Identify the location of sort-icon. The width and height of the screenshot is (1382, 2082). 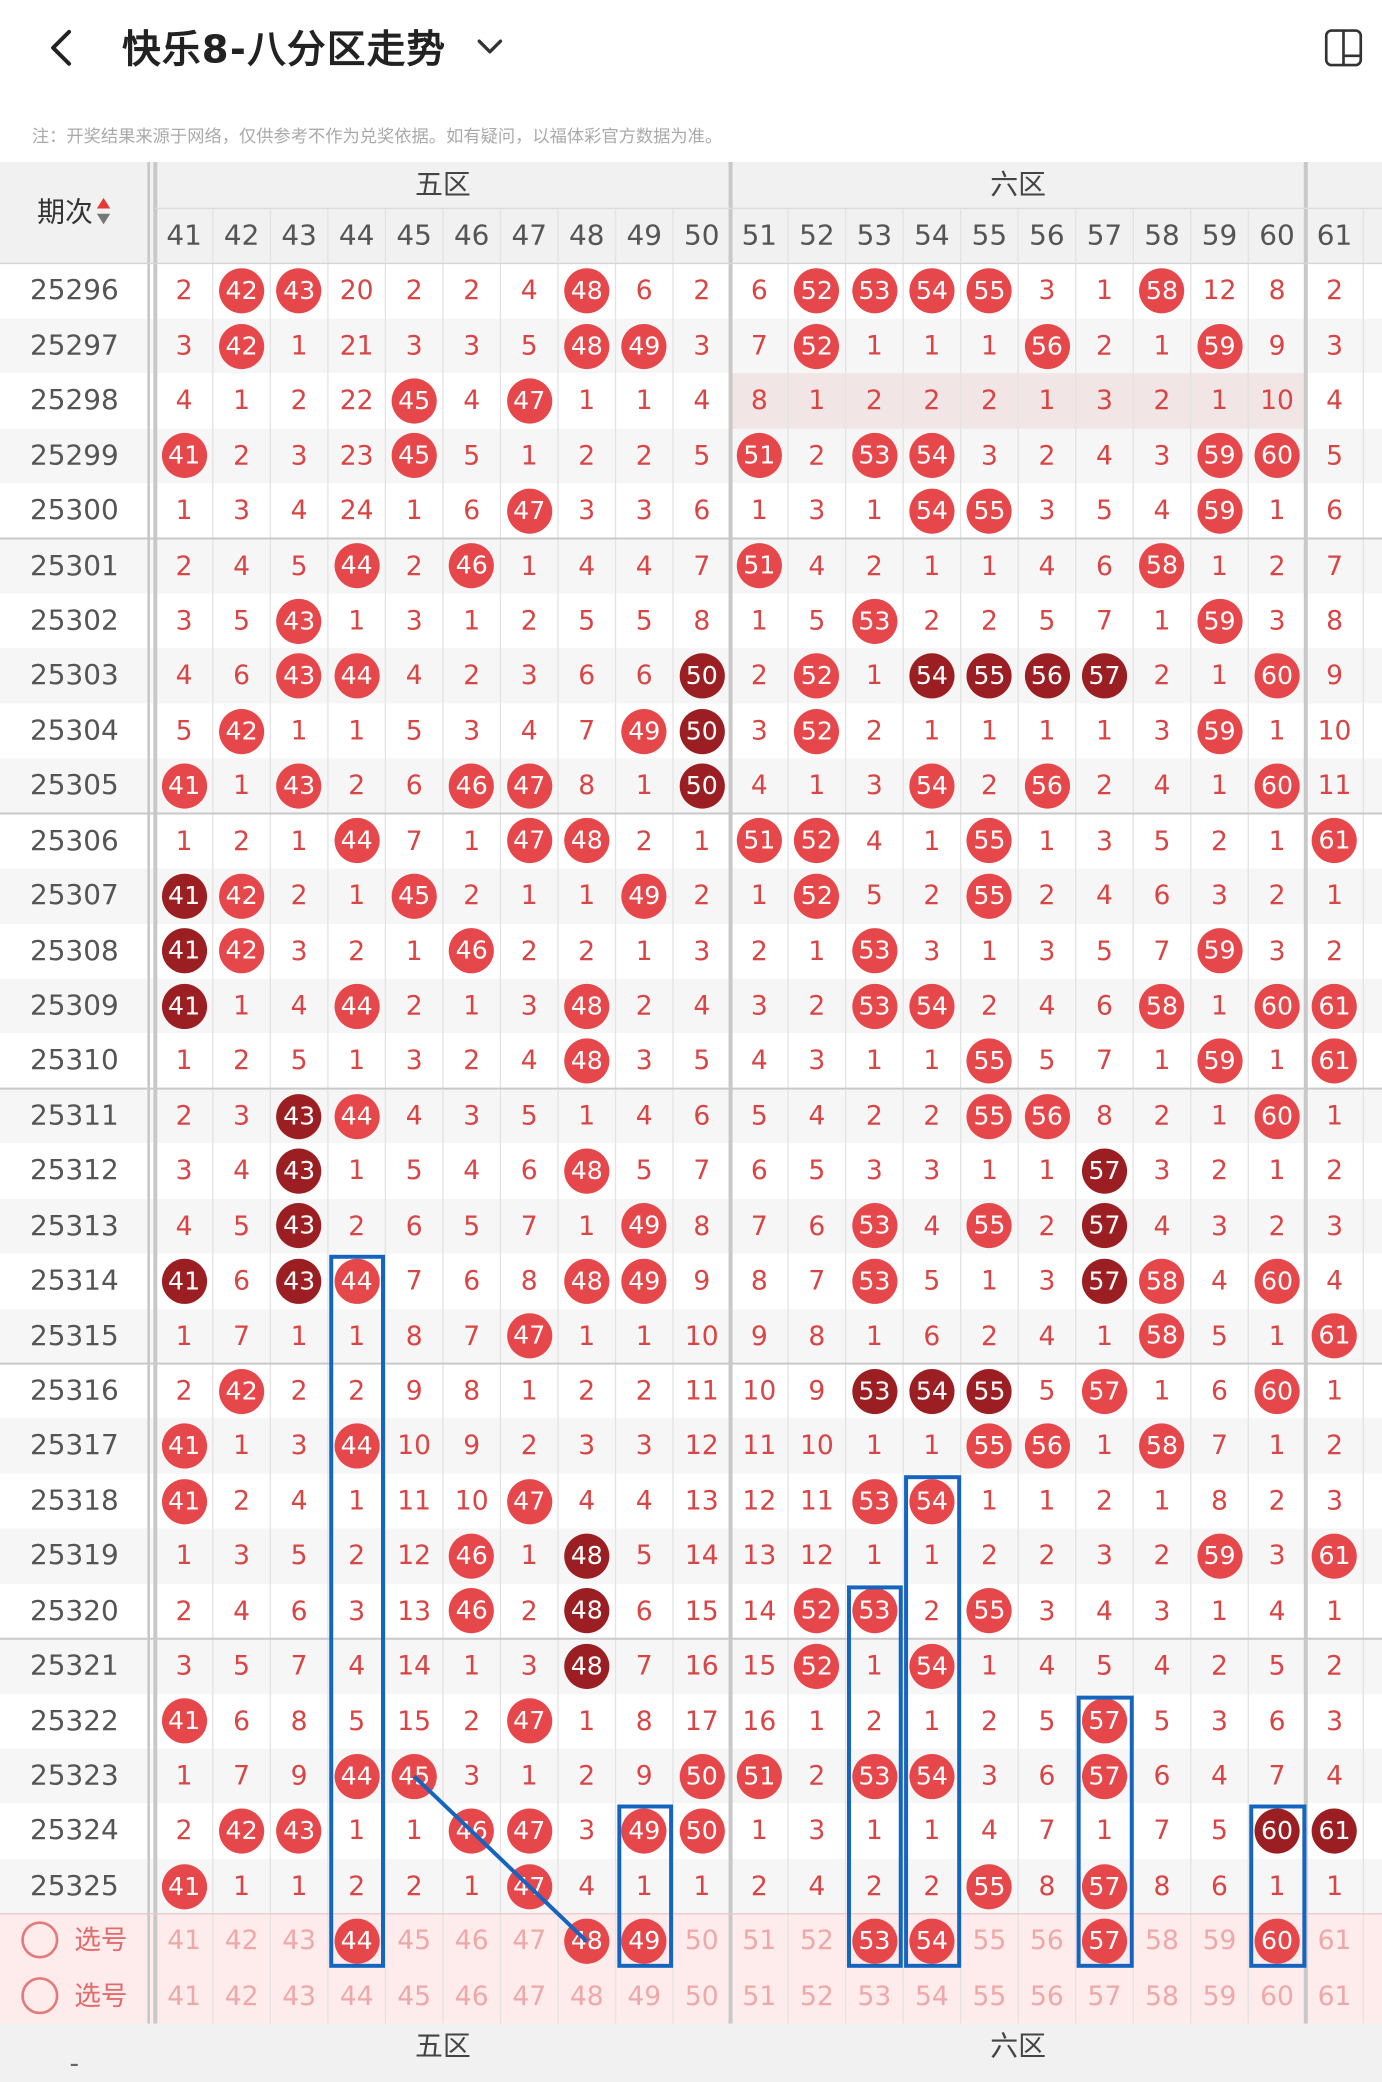
(102, 213).